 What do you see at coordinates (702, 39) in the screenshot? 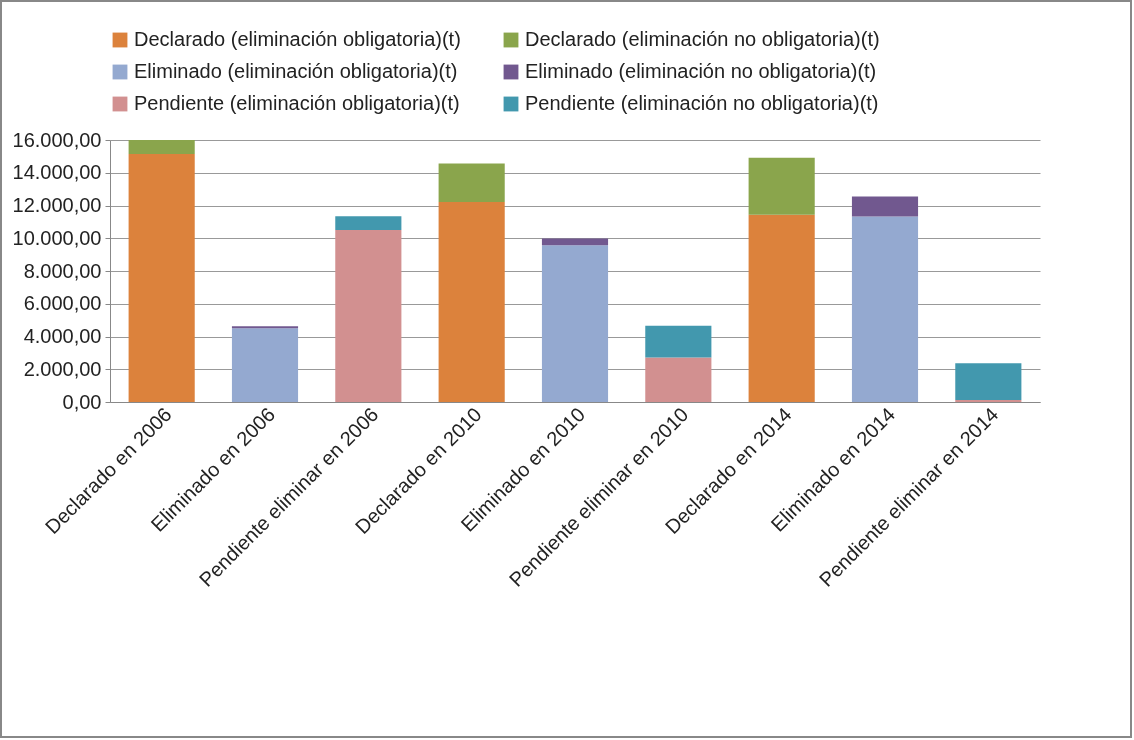
I see `legend-label: Declarado (eliminación no obligatoria)(t)` at bounding box center [702, 39].